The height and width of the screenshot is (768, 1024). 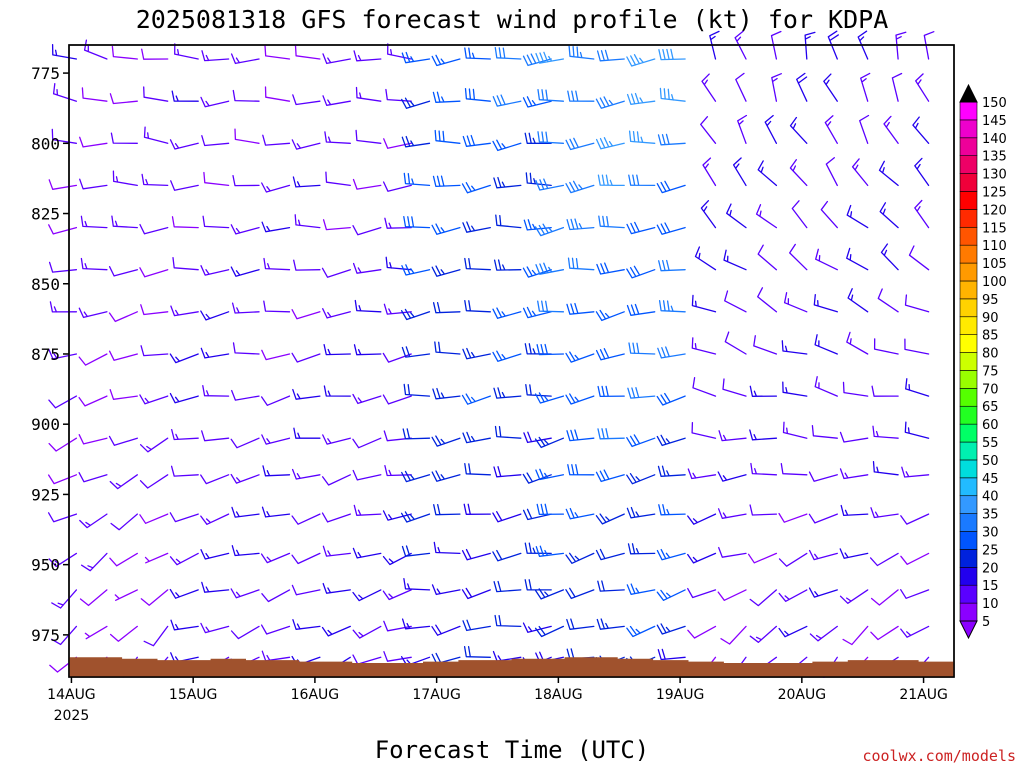 What do you see at coordinates (990, 550) in the screenshot?
I see `colorbar-label: 25` at bounding box center [990, 550].